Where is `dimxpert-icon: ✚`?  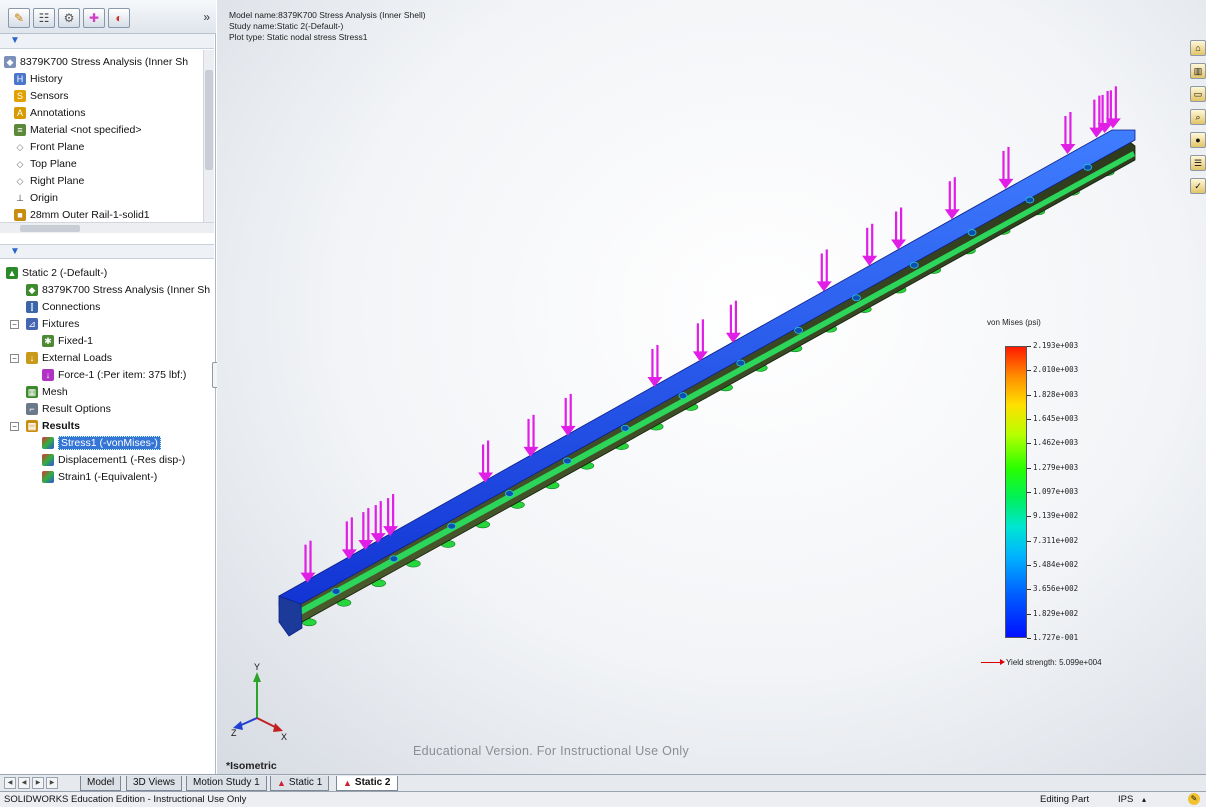
dimxpert-icon: ✚ is located at coordinates (94, 18).